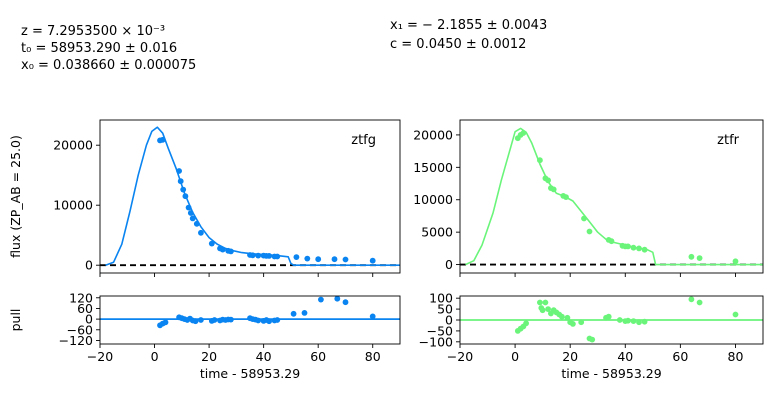 Image resolution: width=780 pixels, height=415 pixels. I want to click on params-left-0: z = 7.2953500 × 10⁻³, so click(93, 31).